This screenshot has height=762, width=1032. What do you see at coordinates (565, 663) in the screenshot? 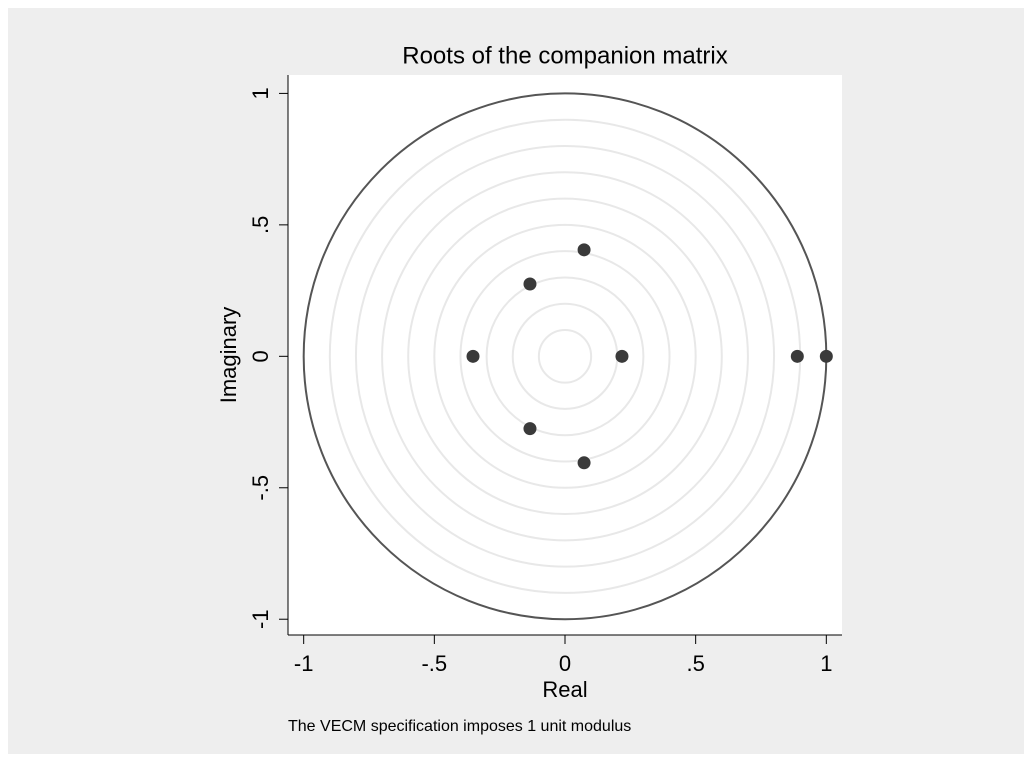
I see `x-tick-label: 0` at bounding box center [565, 663].